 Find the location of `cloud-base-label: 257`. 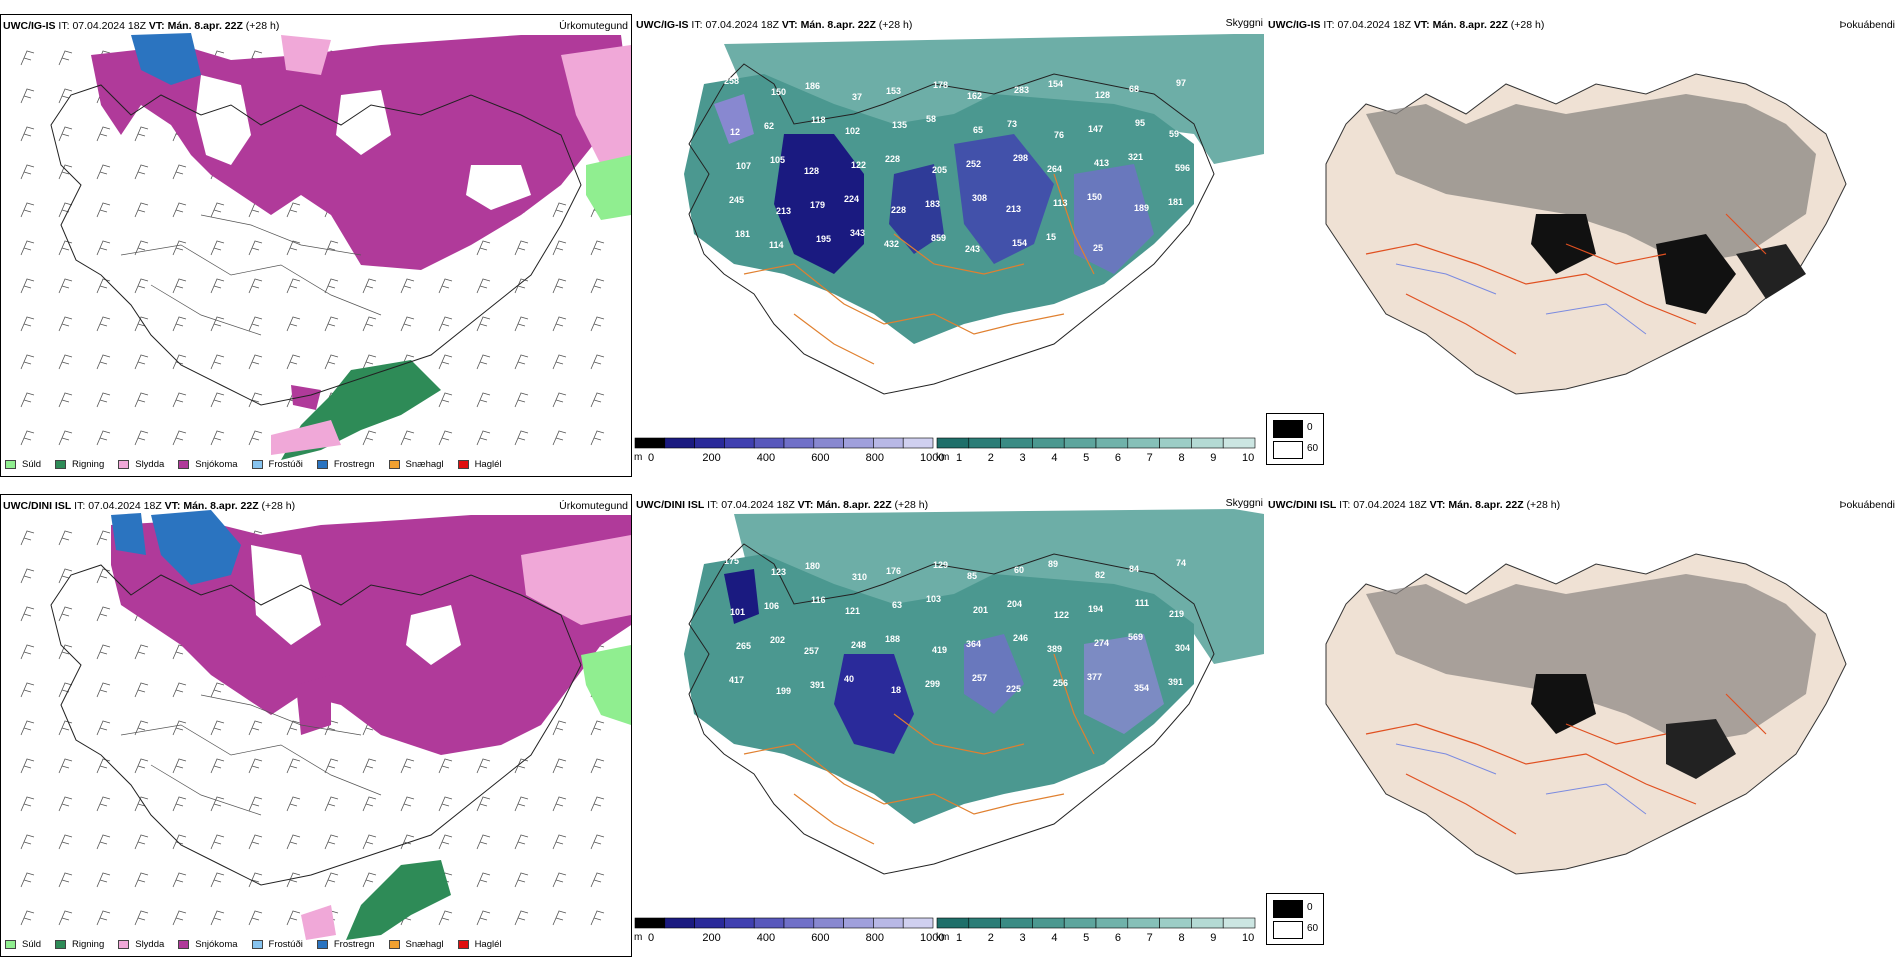

cloud-base-label: 257 is located at coordinates (979, 678).